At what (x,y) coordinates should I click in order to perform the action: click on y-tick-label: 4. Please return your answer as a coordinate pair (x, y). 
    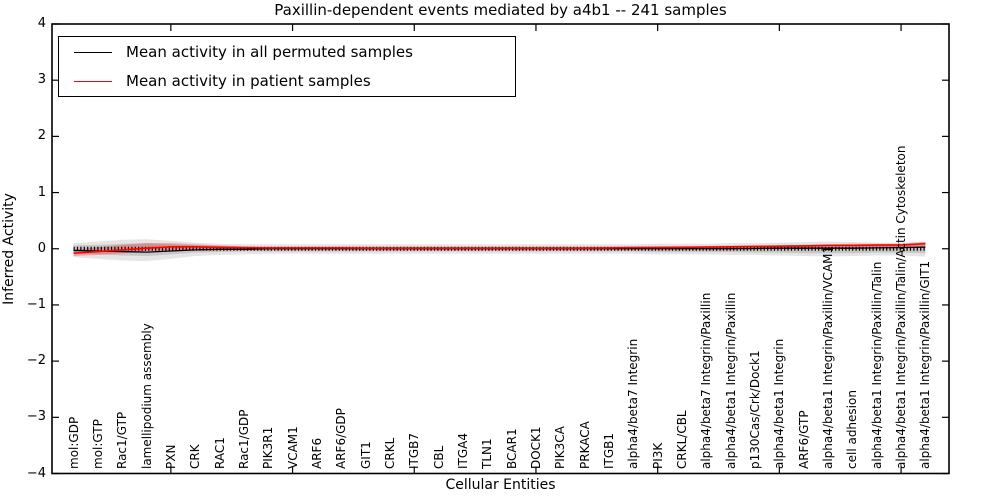
    Looking at the image, I should click on (41, 23).